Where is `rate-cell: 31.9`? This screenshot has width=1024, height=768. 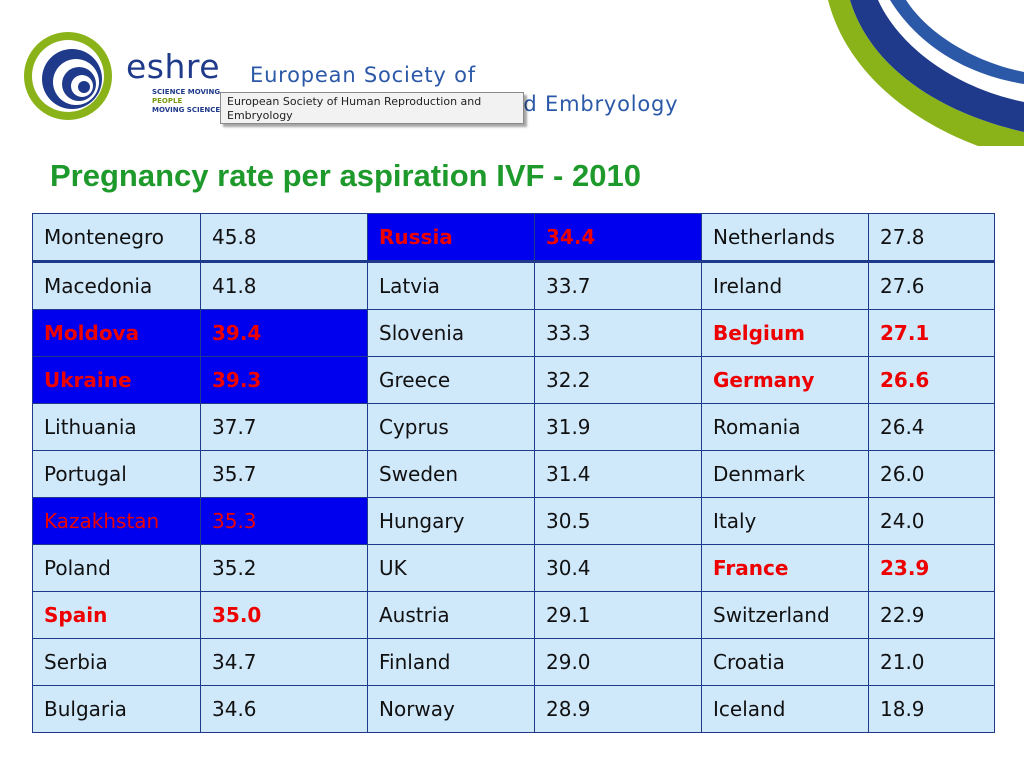
rate-cell: 31.9 is located at coordinates (618, 427).